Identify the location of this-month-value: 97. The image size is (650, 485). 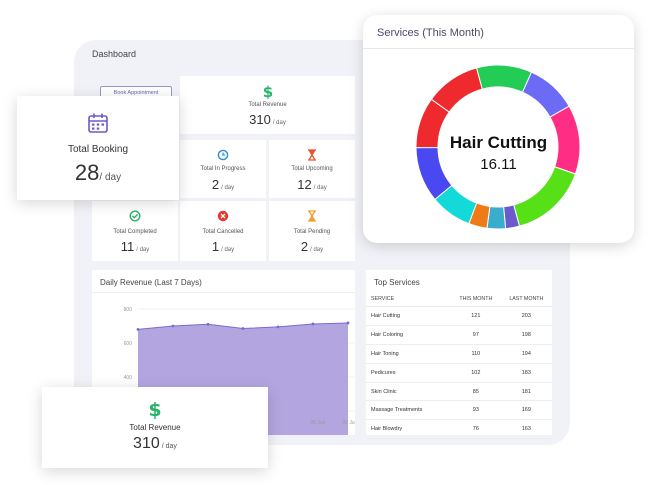
(476, 335).